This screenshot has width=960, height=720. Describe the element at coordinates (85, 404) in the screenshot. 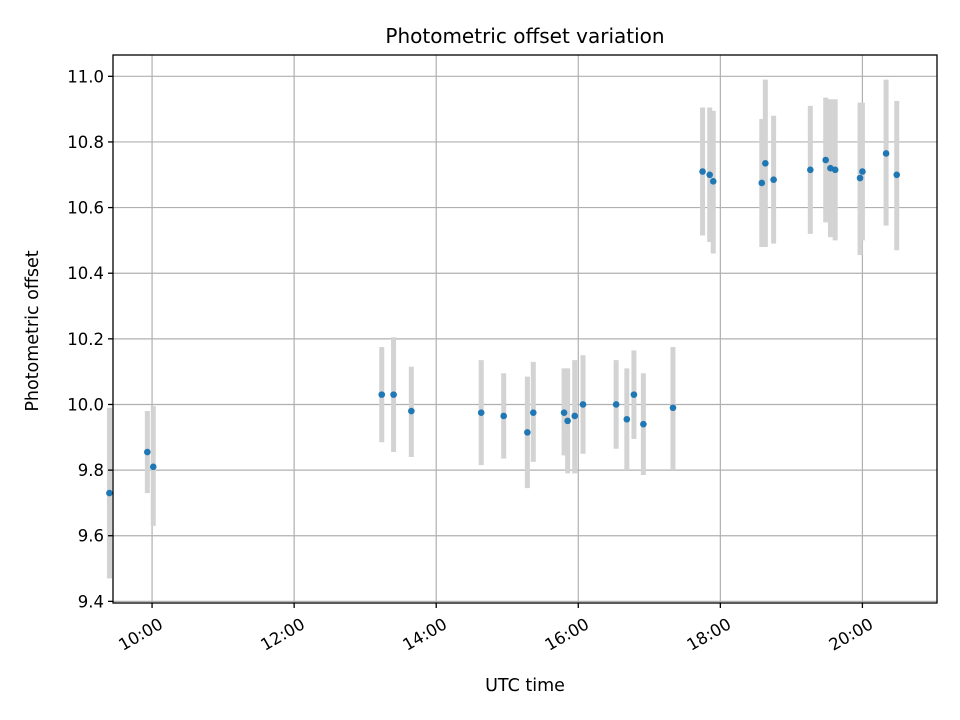

I see `y-tick-label: 10.0` at that location.